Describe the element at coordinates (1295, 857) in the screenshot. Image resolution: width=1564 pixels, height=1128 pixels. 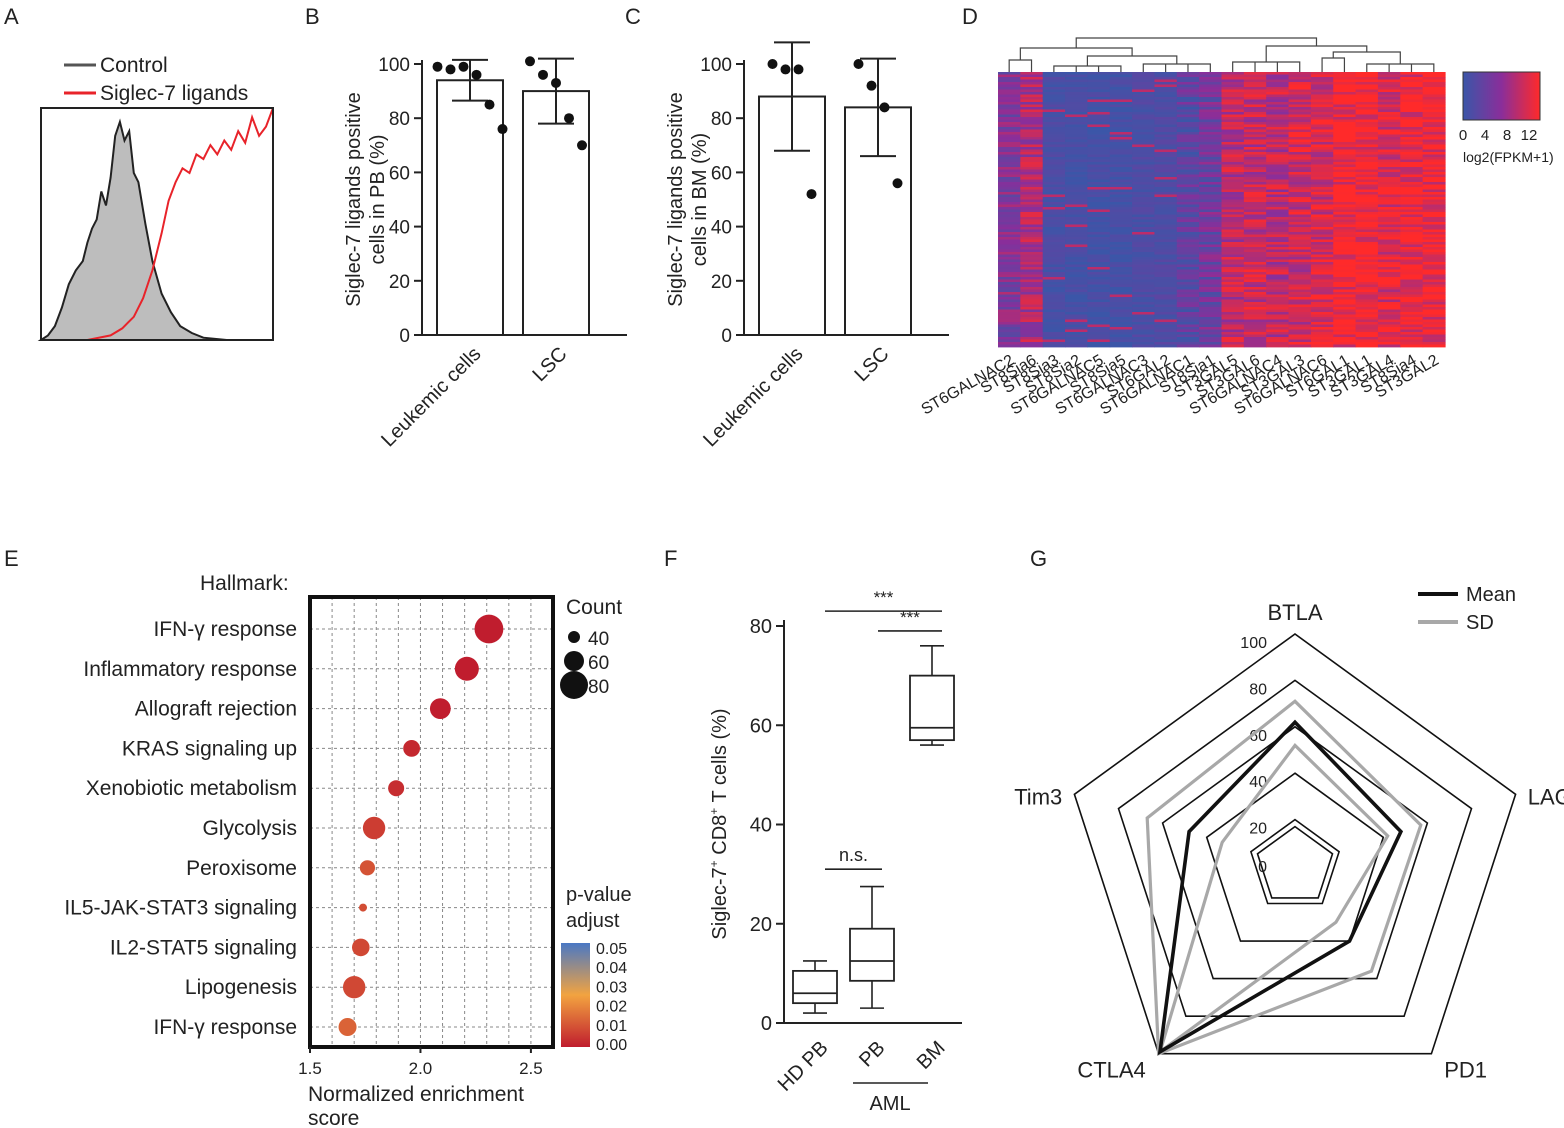
I see `radar-ring` at that location.